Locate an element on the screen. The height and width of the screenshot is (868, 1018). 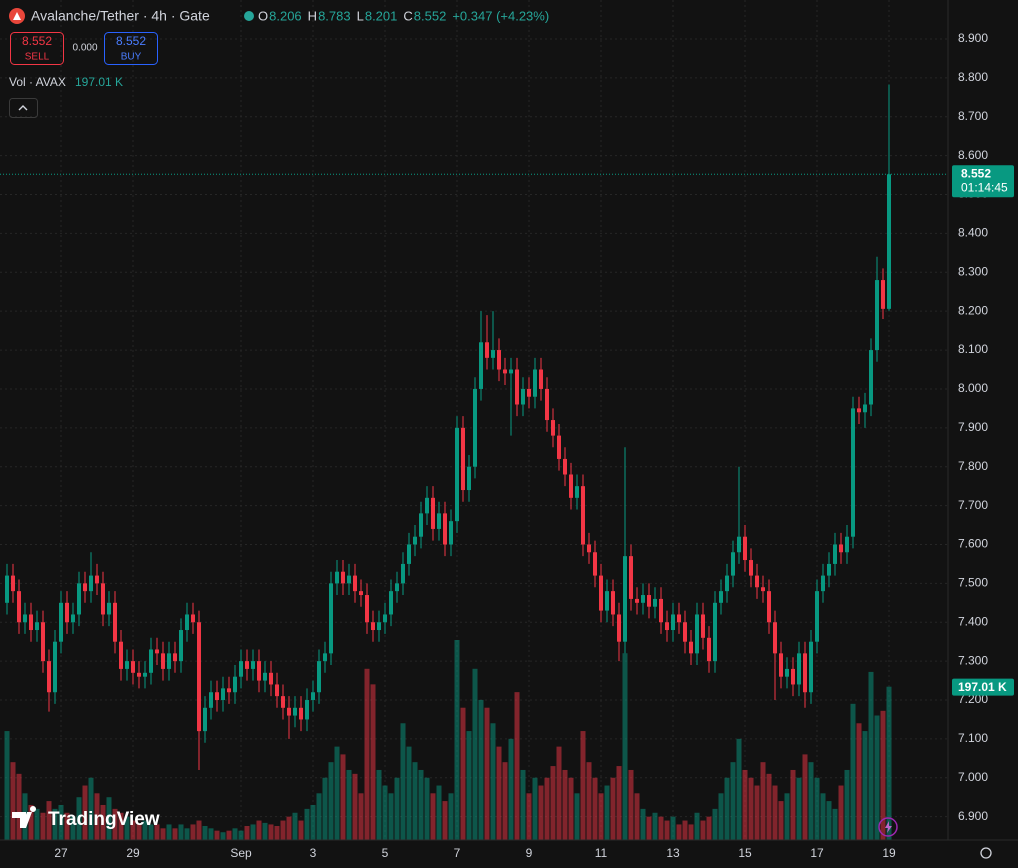
x-tick-label: 5 is located at coordinates (385, 853).